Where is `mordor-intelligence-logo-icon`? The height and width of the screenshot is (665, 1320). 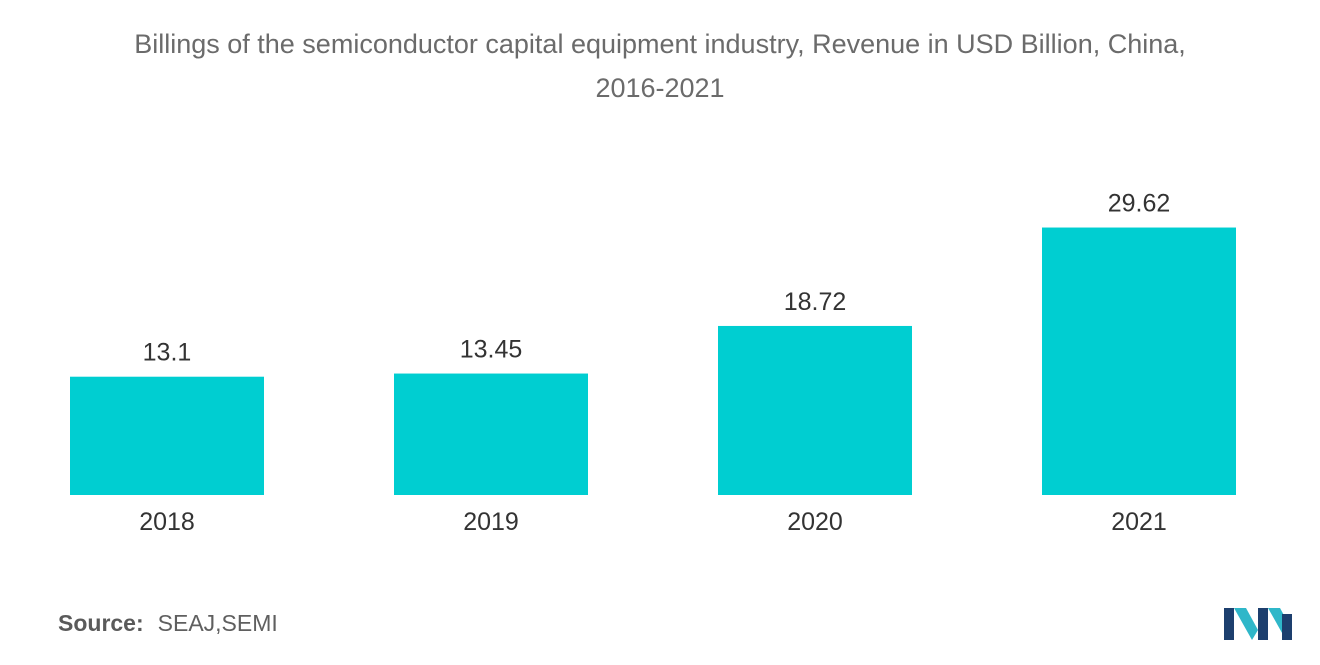
mordor-intelligence-logo-icon is located at coordinates (1258, 624).